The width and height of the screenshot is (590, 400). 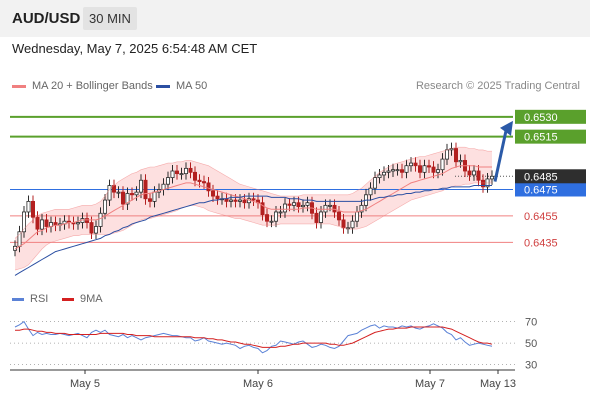 I want to click on price-level-target-label: 0.6530, so click(x=541, y=118).